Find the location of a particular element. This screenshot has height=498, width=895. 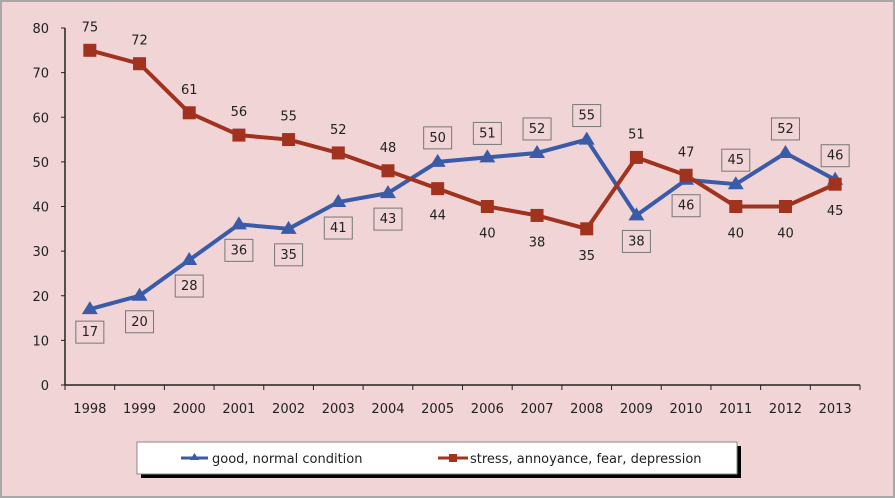

y-tick-label: 20 is located at coordinates (40, 297).